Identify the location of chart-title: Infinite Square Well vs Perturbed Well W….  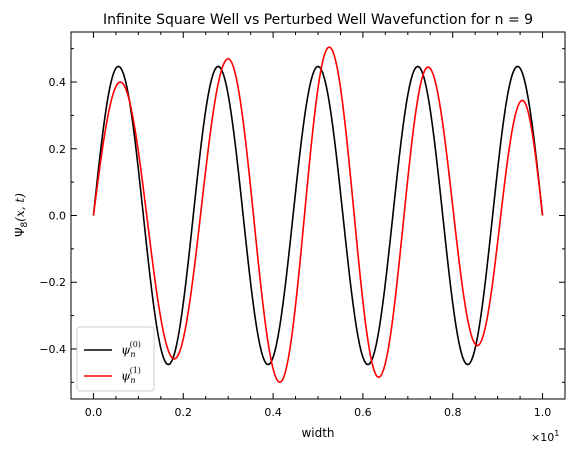
(318, 20).